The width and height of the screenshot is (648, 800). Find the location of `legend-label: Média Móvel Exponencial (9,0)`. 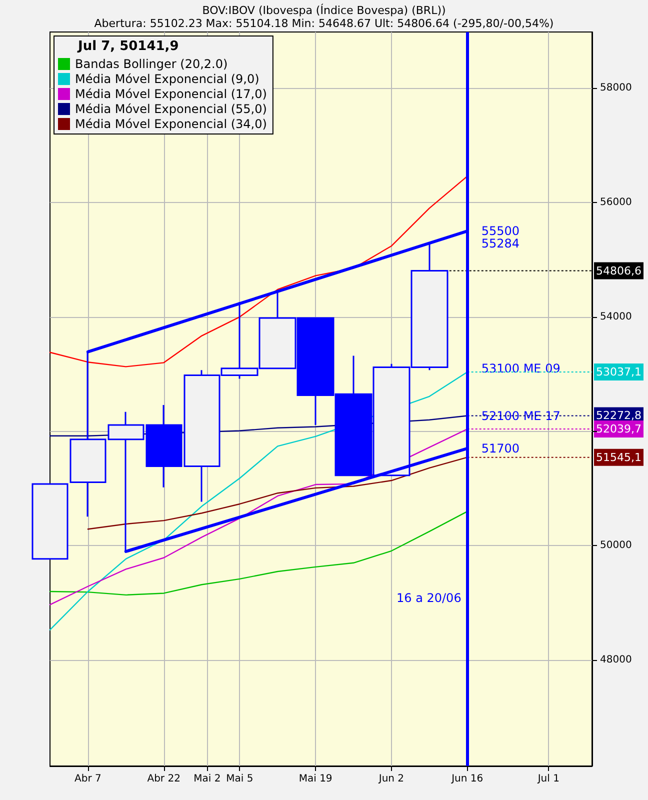

legend-label: Média Móvel Exponencial (9,0) is located at coordinates (167, 79).